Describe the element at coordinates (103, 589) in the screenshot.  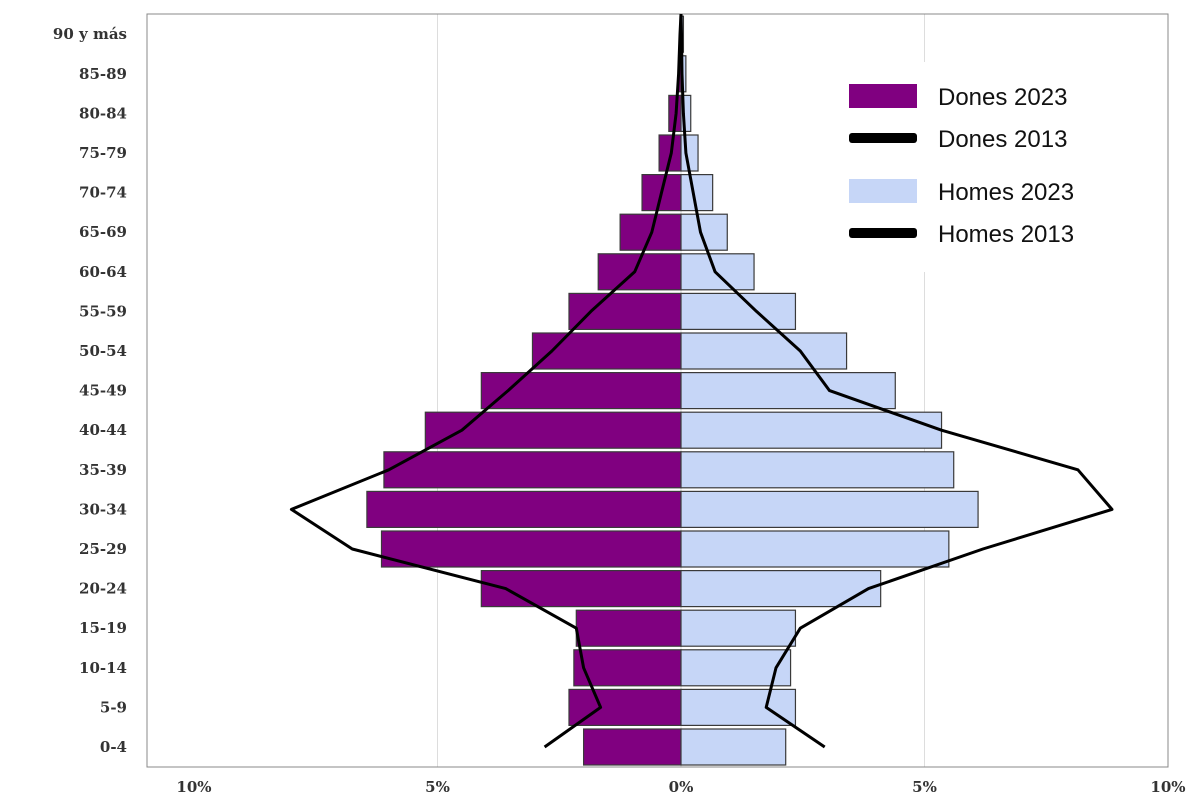
I see `category-label: 20-24` at that location.